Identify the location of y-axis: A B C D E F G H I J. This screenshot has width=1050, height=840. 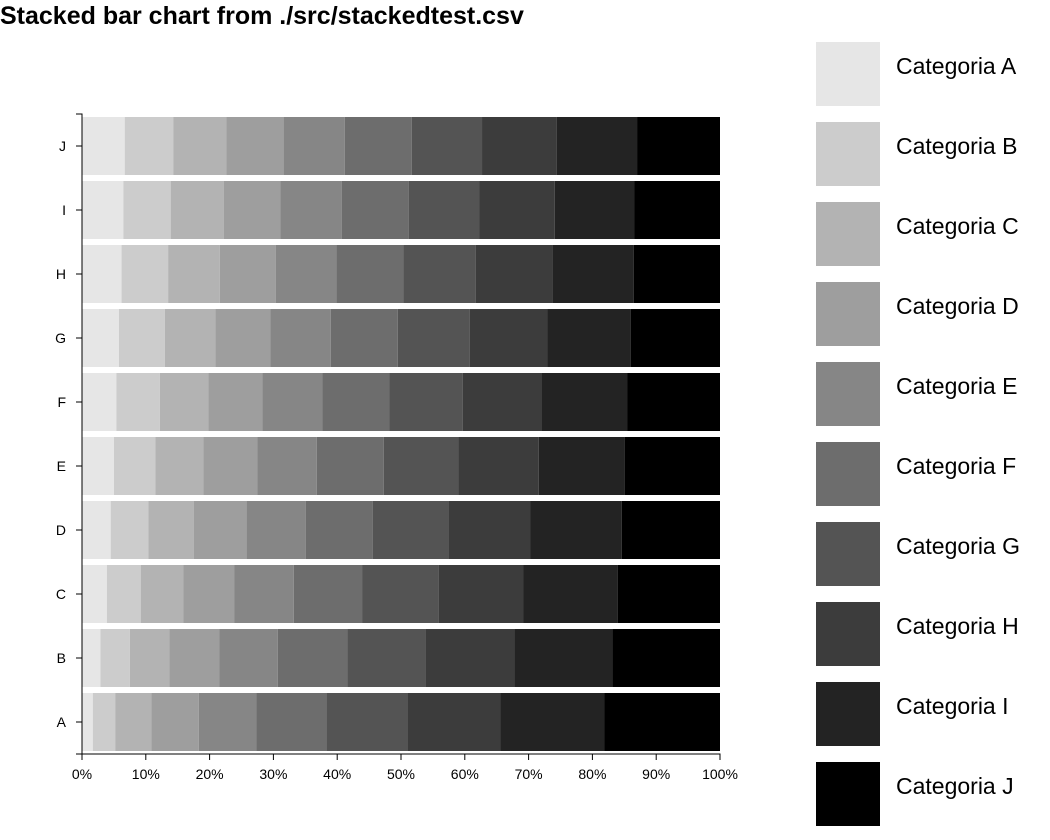
(69, 434).